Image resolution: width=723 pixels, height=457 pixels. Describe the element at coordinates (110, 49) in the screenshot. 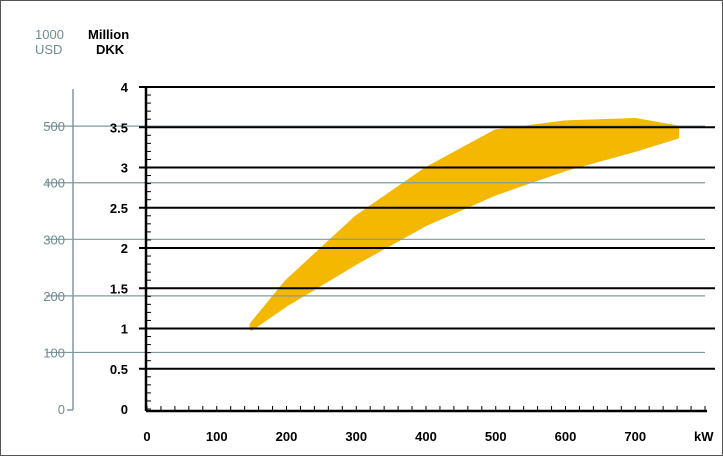

I see `dkk-header-line2: DKK` at that location.